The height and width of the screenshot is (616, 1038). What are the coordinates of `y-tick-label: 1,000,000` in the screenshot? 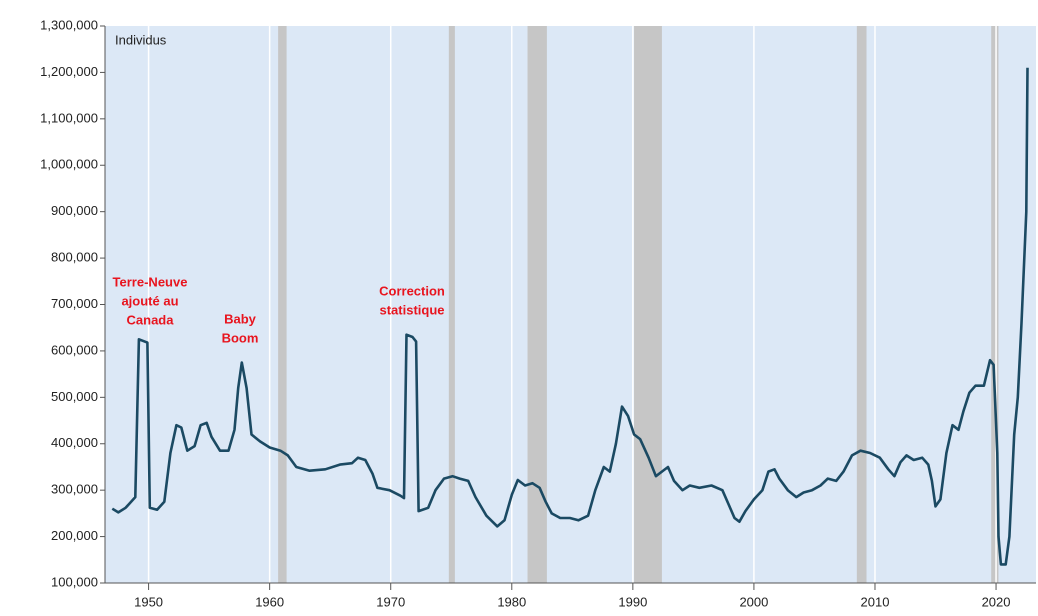 It's located at (69, 164).